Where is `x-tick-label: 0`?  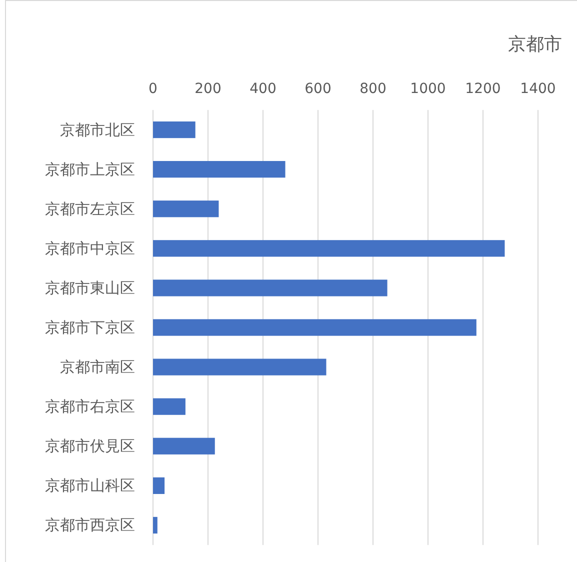 x-tick-label: 0 is located at coordinates (153, 89).